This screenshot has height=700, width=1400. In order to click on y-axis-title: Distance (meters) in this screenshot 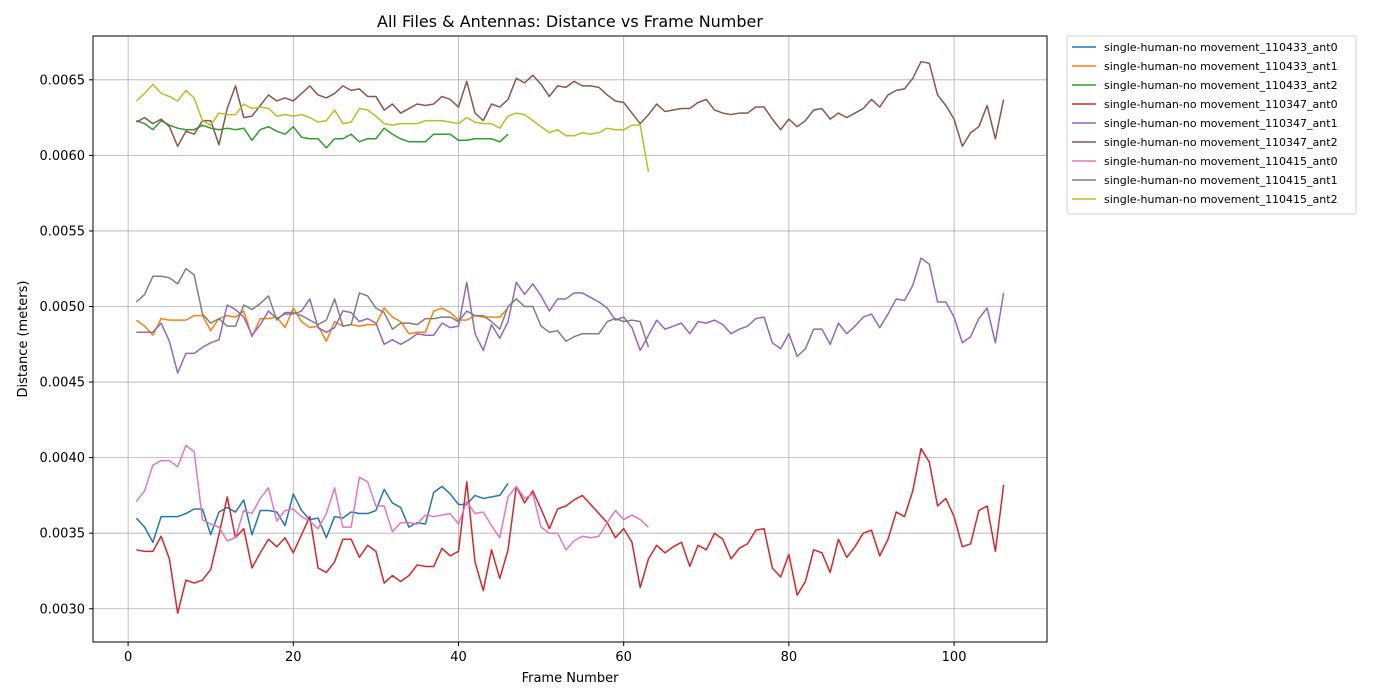, I will do `click(23, 339)`.